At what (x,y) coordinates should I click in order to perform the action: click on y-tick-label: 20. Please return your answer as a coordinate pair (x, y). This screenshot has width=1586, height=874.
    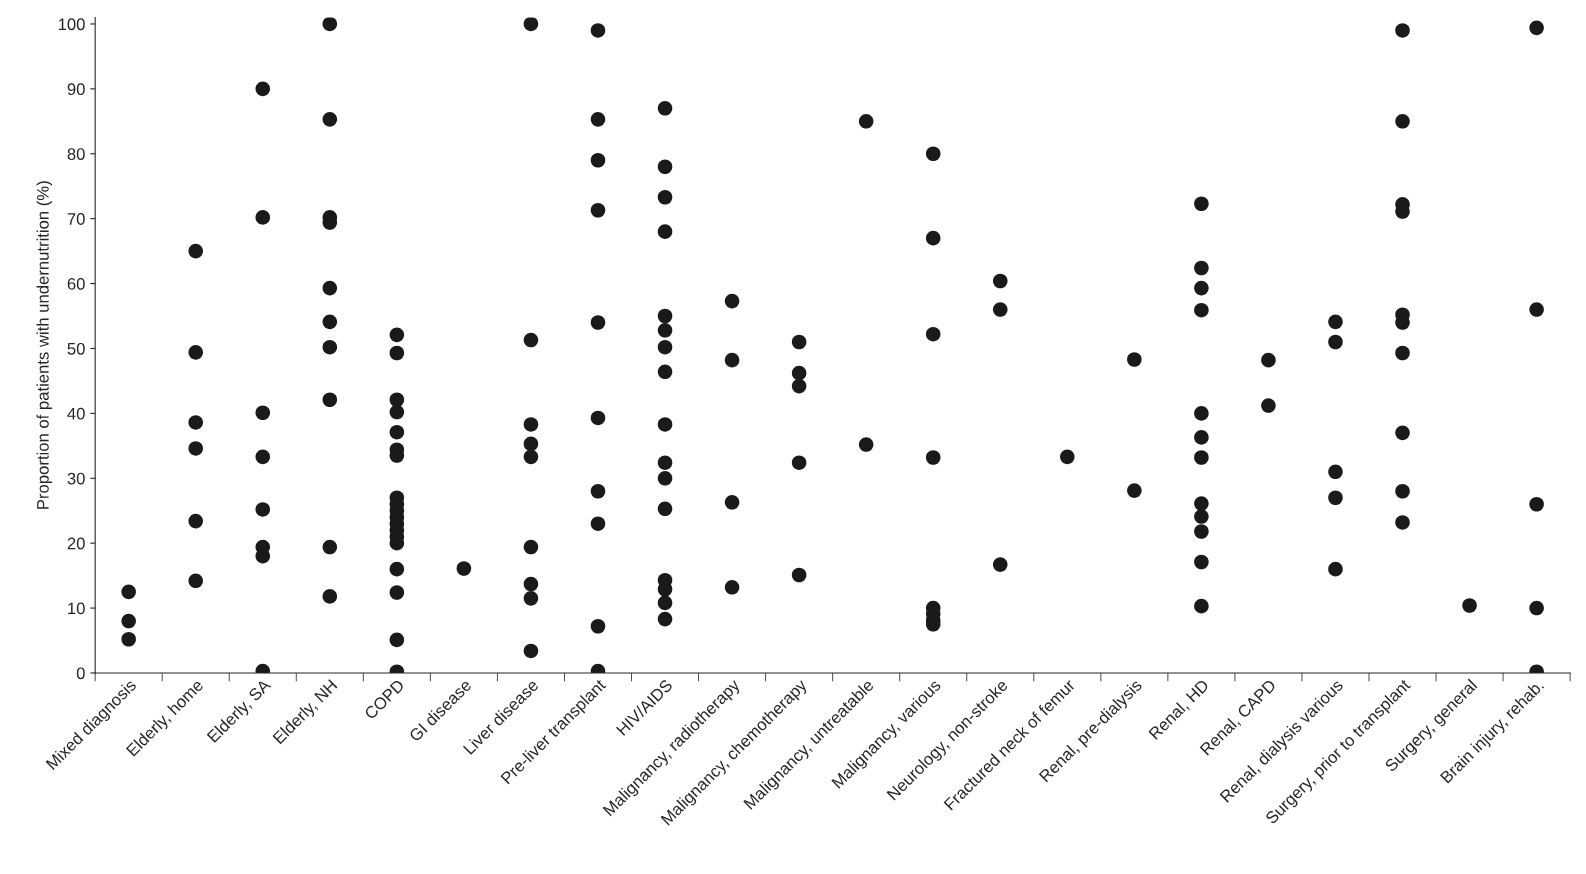
    Looking at the image, I should click on (76, 543).